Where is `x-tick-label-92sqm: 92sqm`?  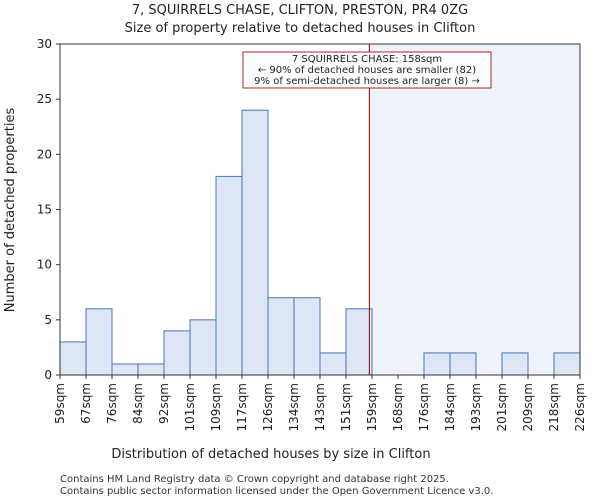
x-tick-label-92sqm: 92sqm is located at coordinates (164, 403).